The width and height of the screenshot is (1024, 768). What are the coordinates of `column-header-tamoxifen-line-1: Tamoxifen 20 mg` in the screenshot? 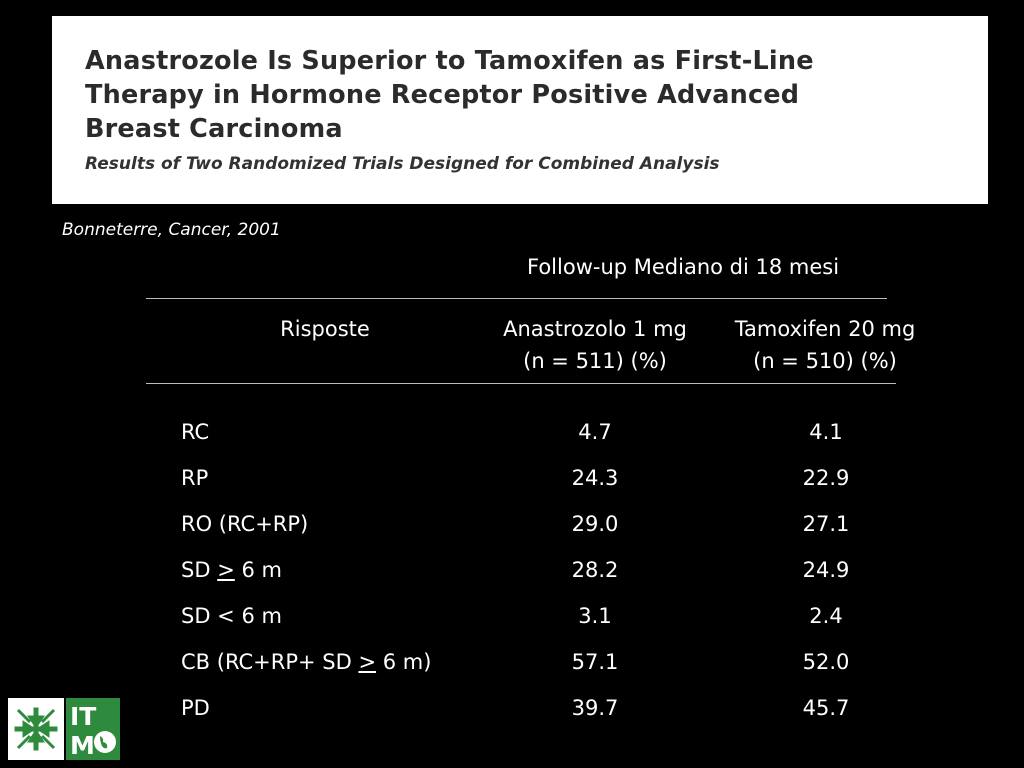 It's located at (825, 329).